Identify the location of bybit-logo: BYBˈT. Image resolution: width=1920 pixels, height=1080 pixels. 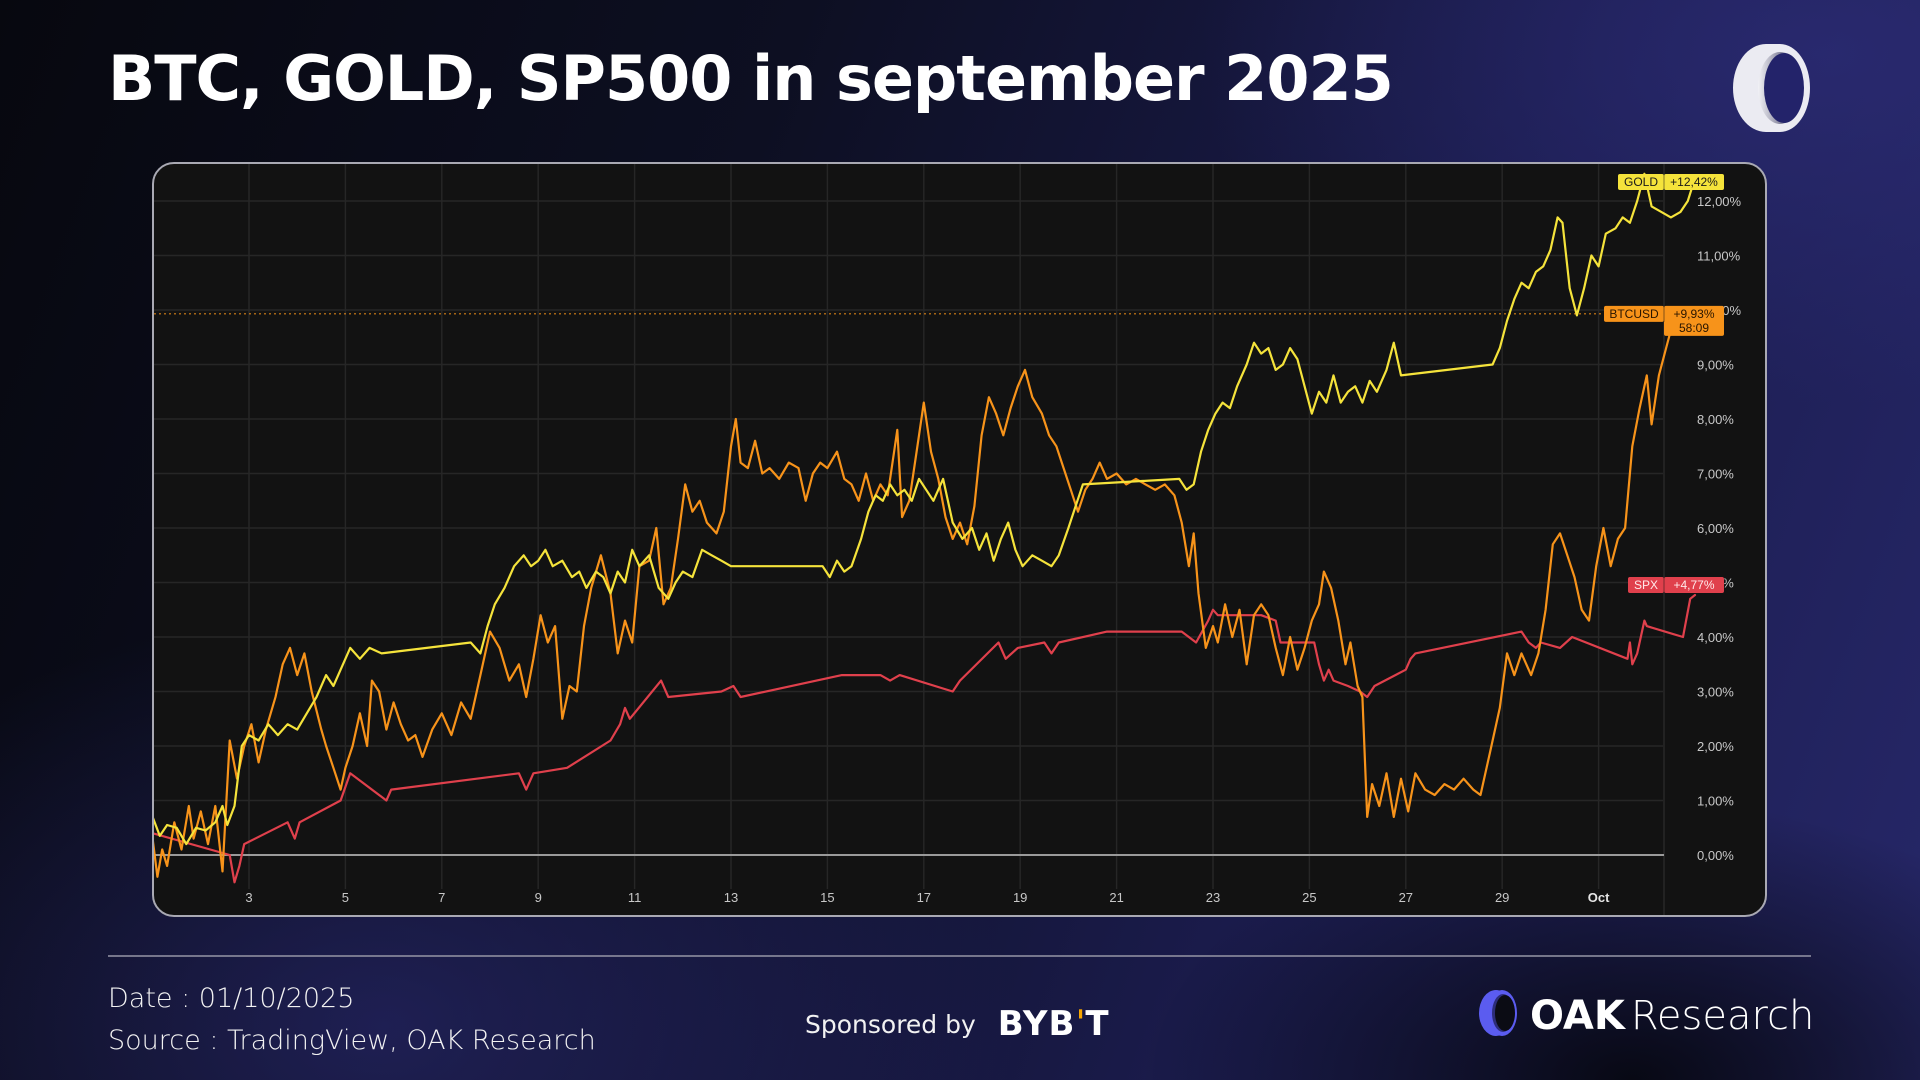
(1054, 1024).